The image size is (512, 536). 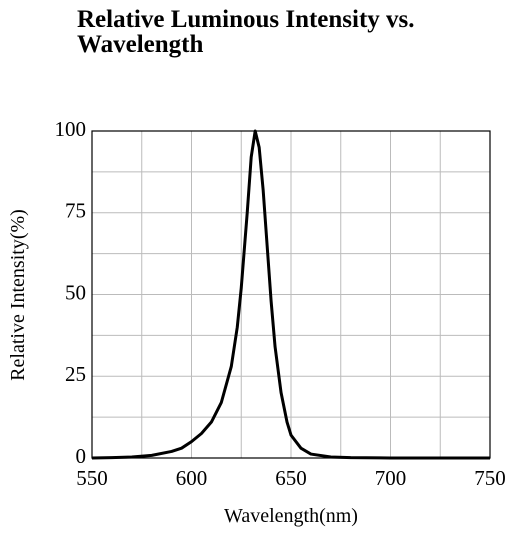 I want to click on x-tick-label: 550, so click(x=92, y=478).